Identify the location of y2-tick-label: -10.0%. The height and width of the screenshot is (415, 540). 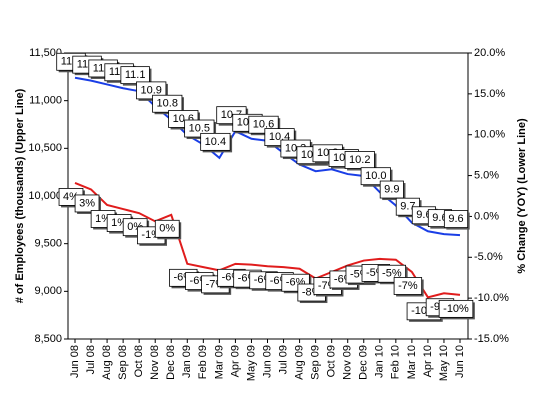
(491, 298).